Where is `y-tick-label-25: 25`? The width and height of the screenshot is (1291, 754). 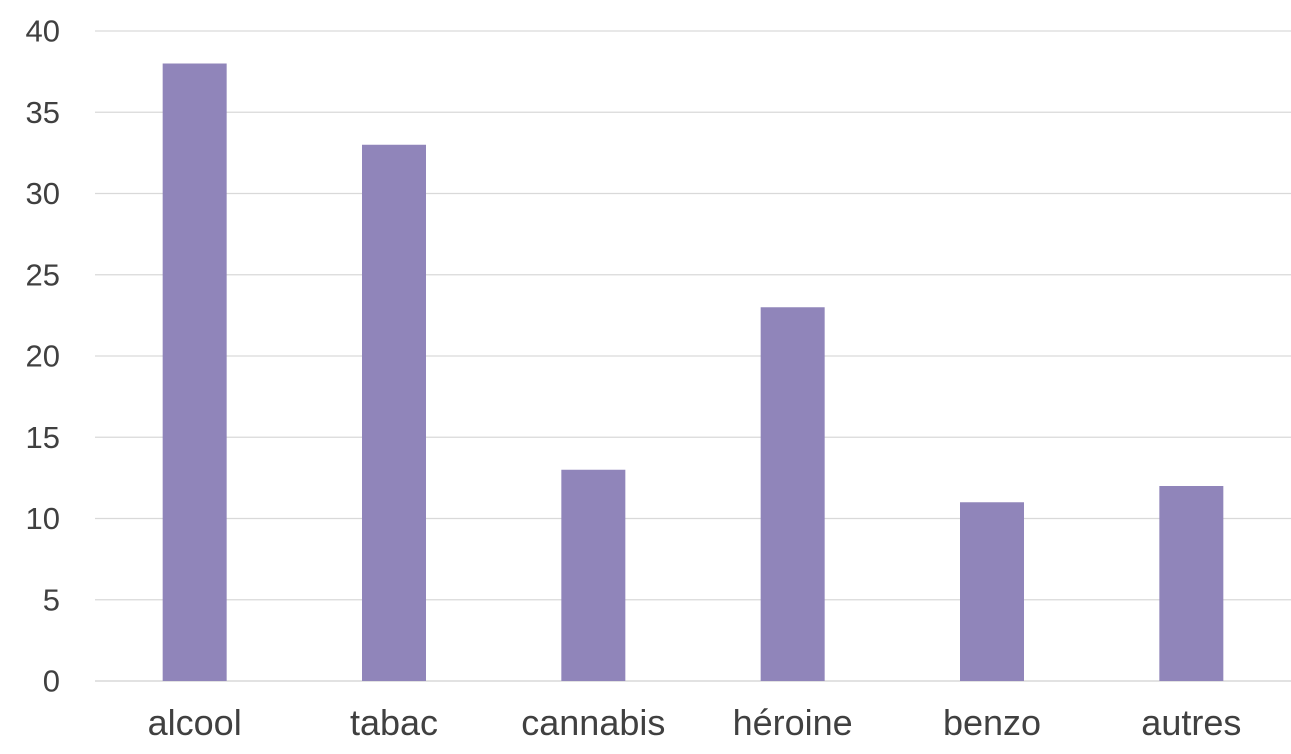 y-tick-label-25: 25 is located at coordinates (43, 274).